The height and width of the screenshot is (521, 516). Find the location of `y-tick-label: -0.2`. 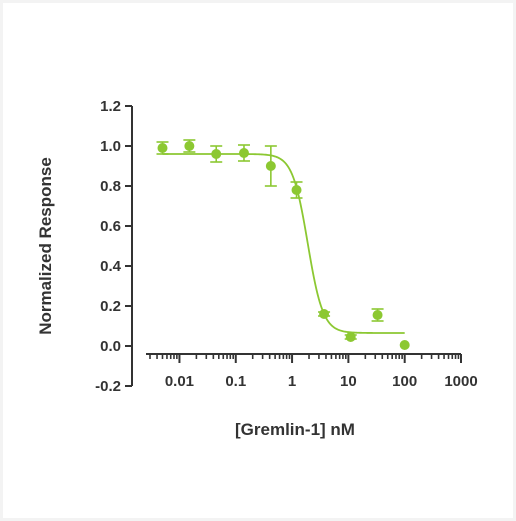

y-tick-label: -0.2 is located at coordinates (108, 386).